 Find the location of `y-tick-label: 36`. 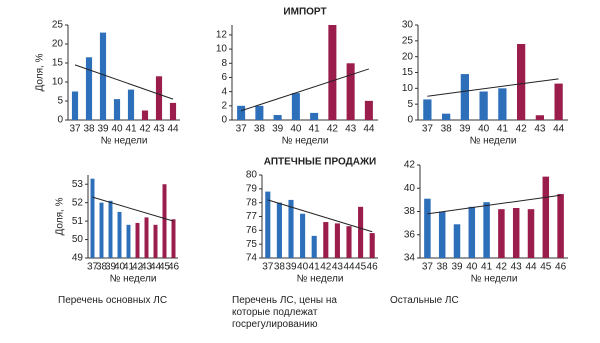

y-tick-label: 36 is located at coordinates (410, 234).